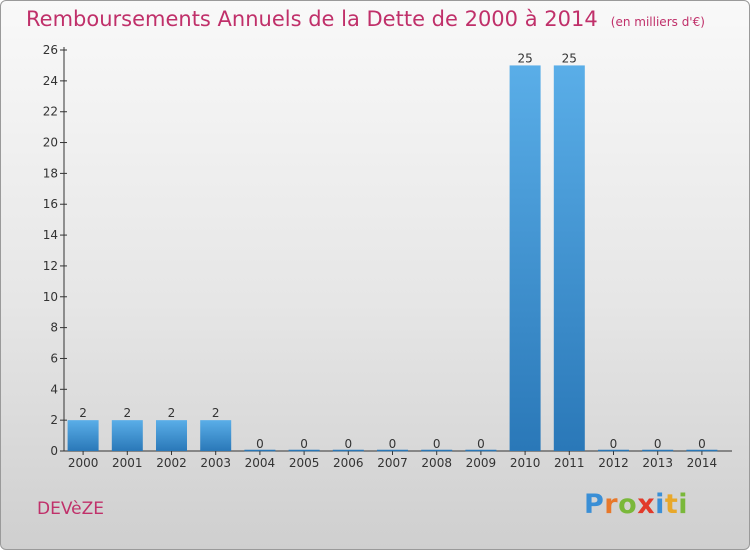 The image size is (750, 550). Describe the element at coordinates (171, 463) in the screenshot. I see `x-tick-label-2002: 2002` at that location.